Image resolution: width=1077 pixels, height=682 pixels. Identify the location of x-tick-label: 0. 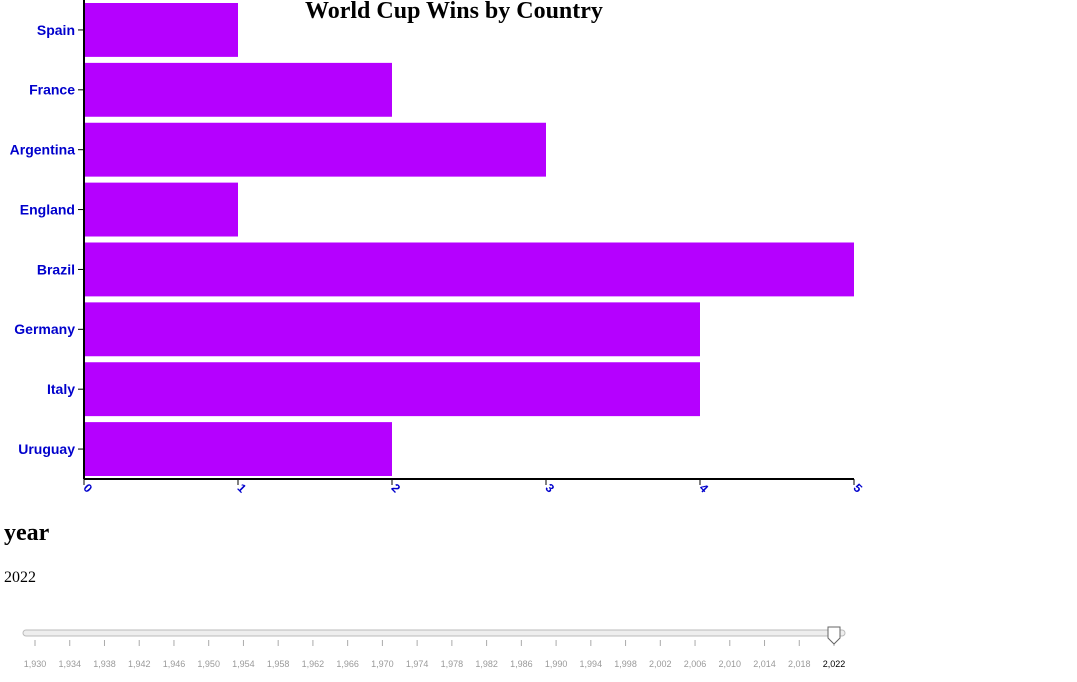
(88, 488).